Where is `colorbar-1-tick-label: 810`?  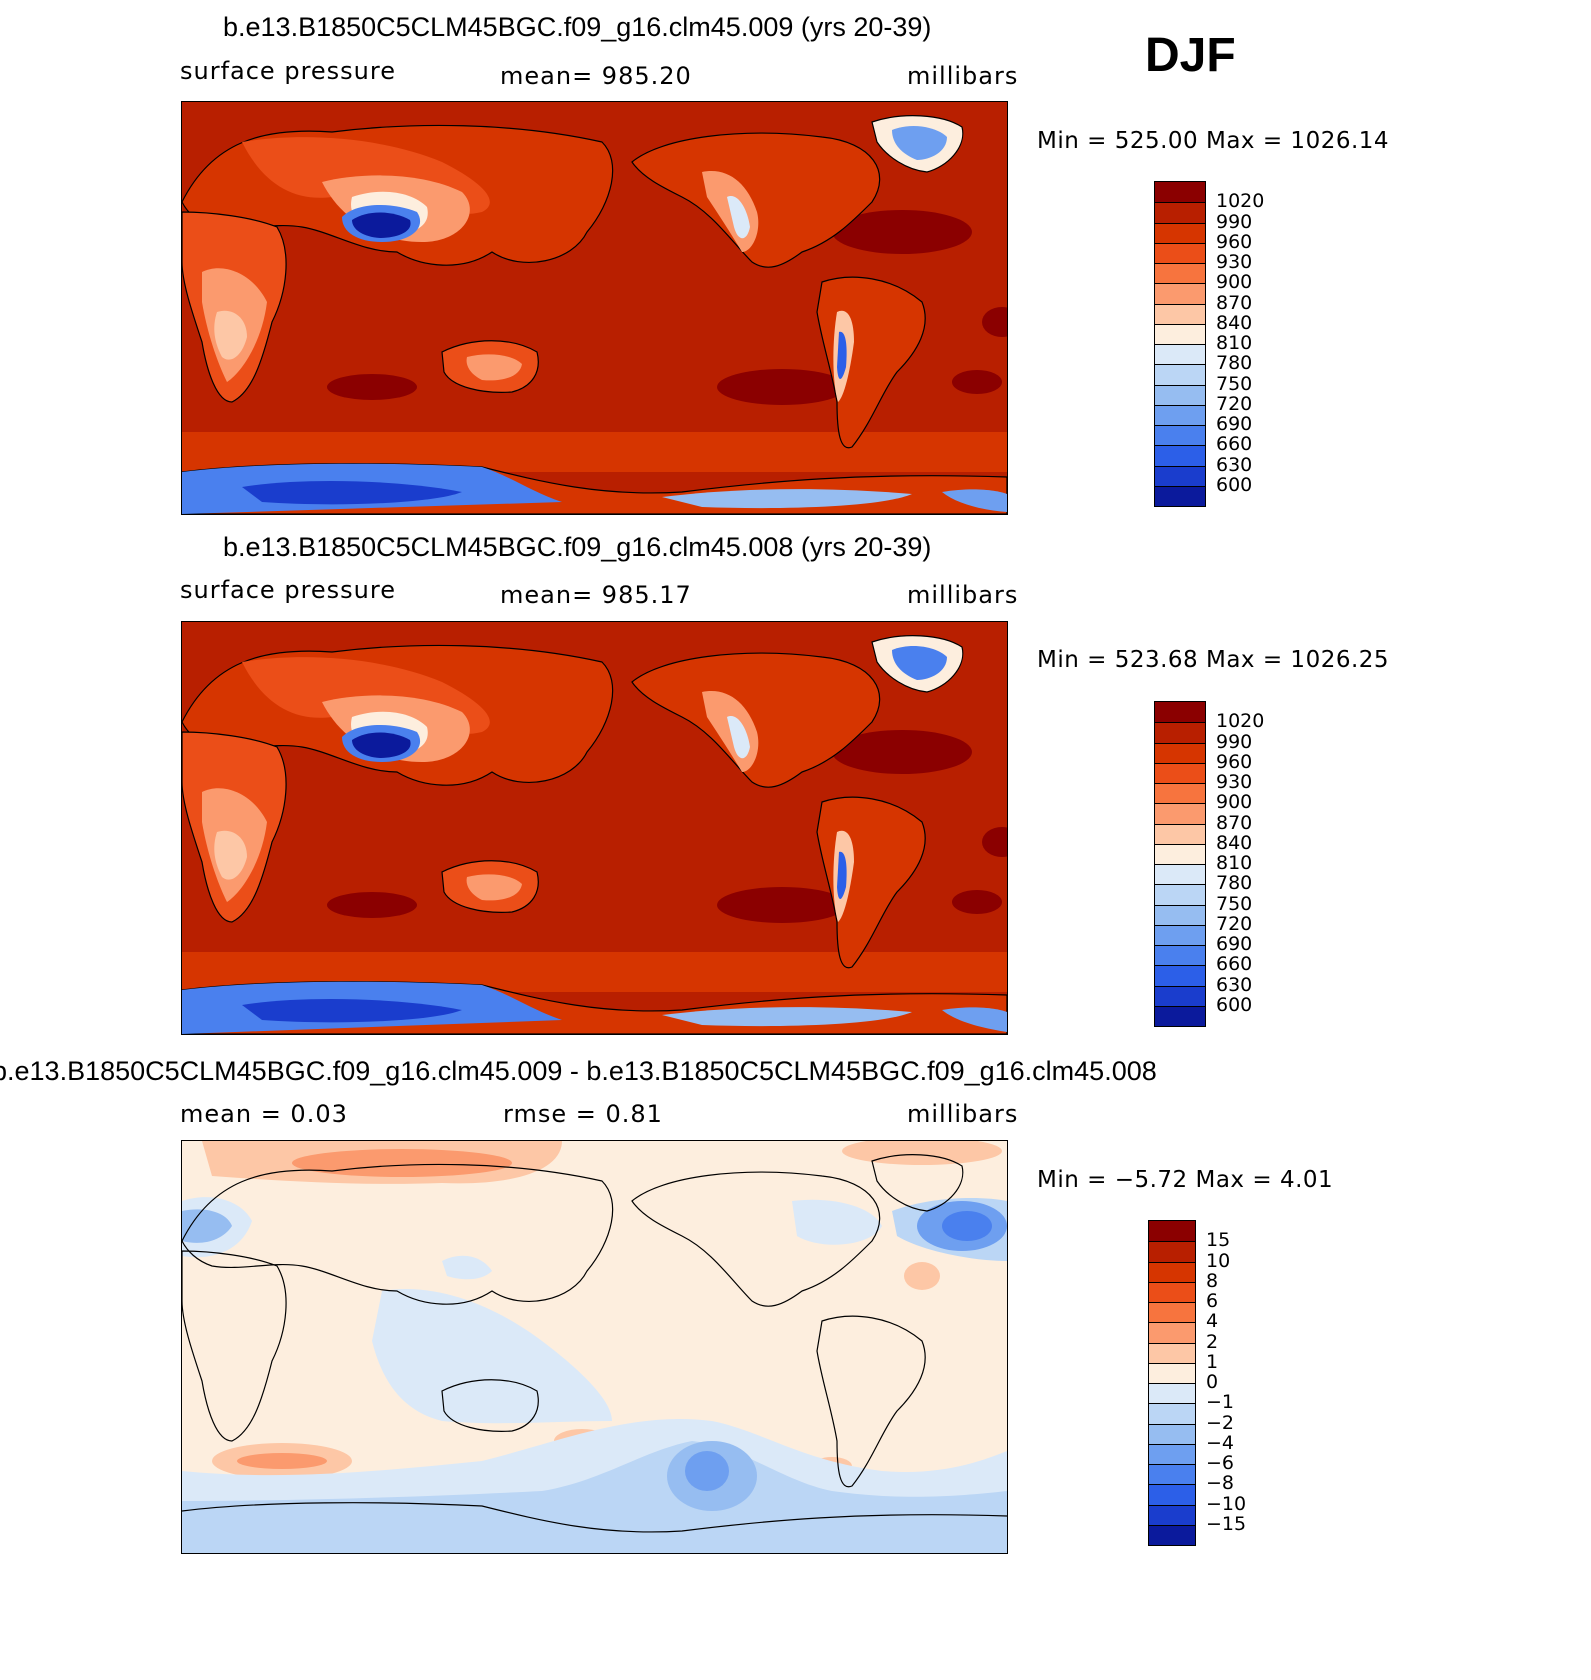
colorbar-1-tick-label: 810 is located at coordinates (1234, 343).